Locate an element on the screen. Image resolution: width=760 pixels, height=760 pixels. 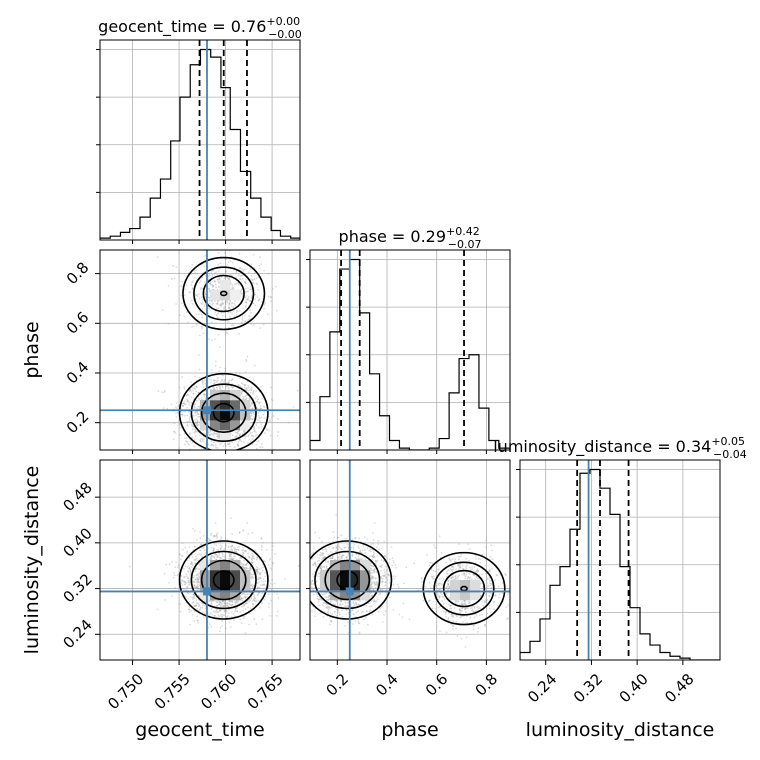
panel-title-luminosity_distance: luminosity_distance = 0.34+0.05 −0.04 is located at coordinates (620, 448).